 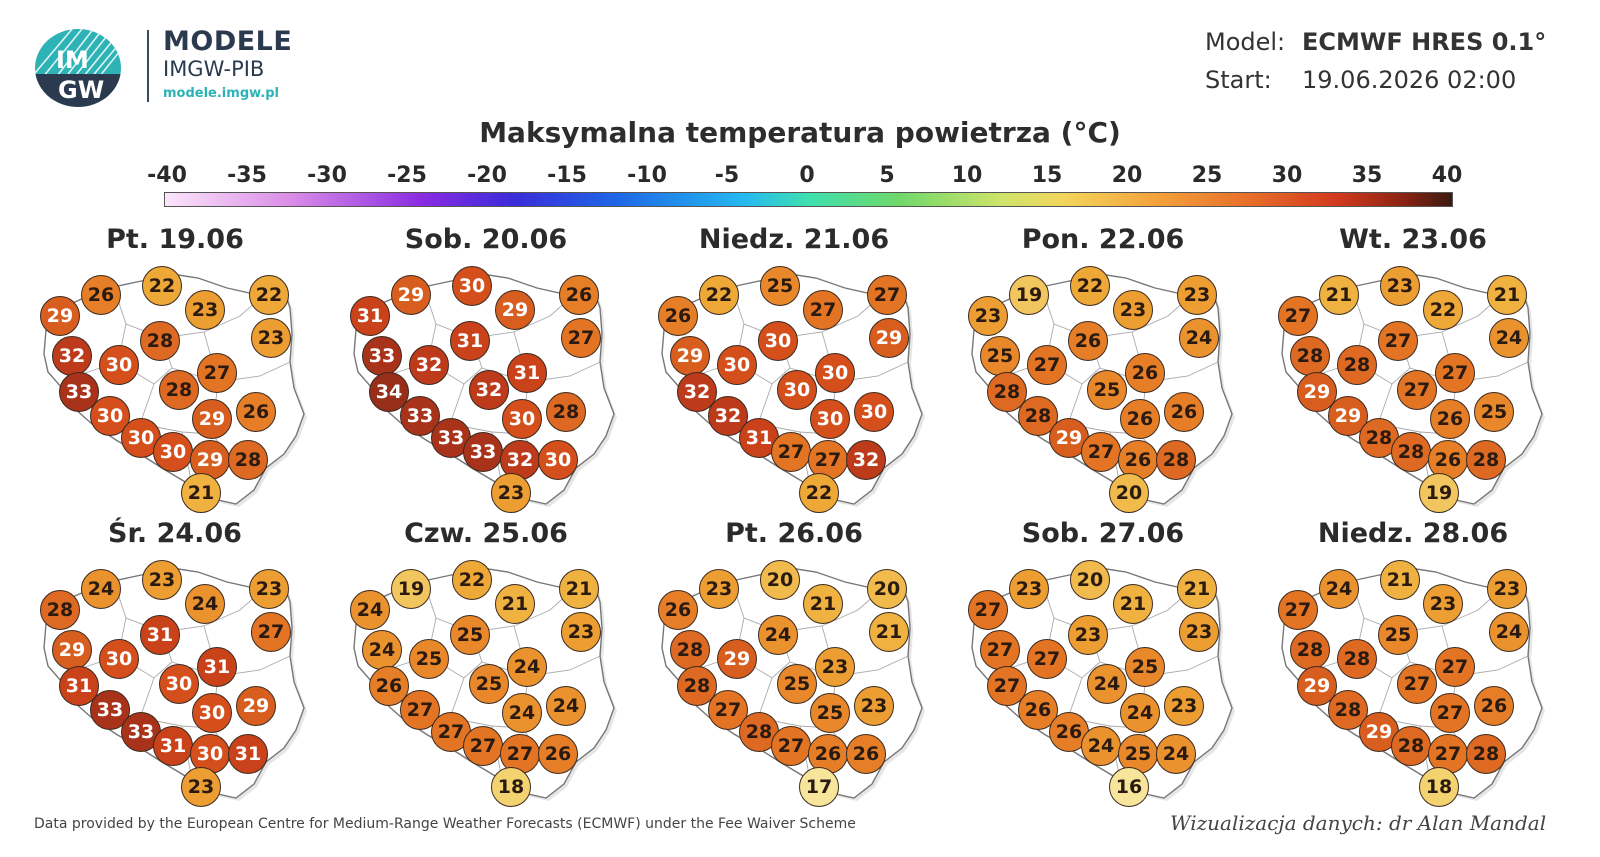 I want to click on day-title: Śr. 24.06, so click(x=175, y=533).